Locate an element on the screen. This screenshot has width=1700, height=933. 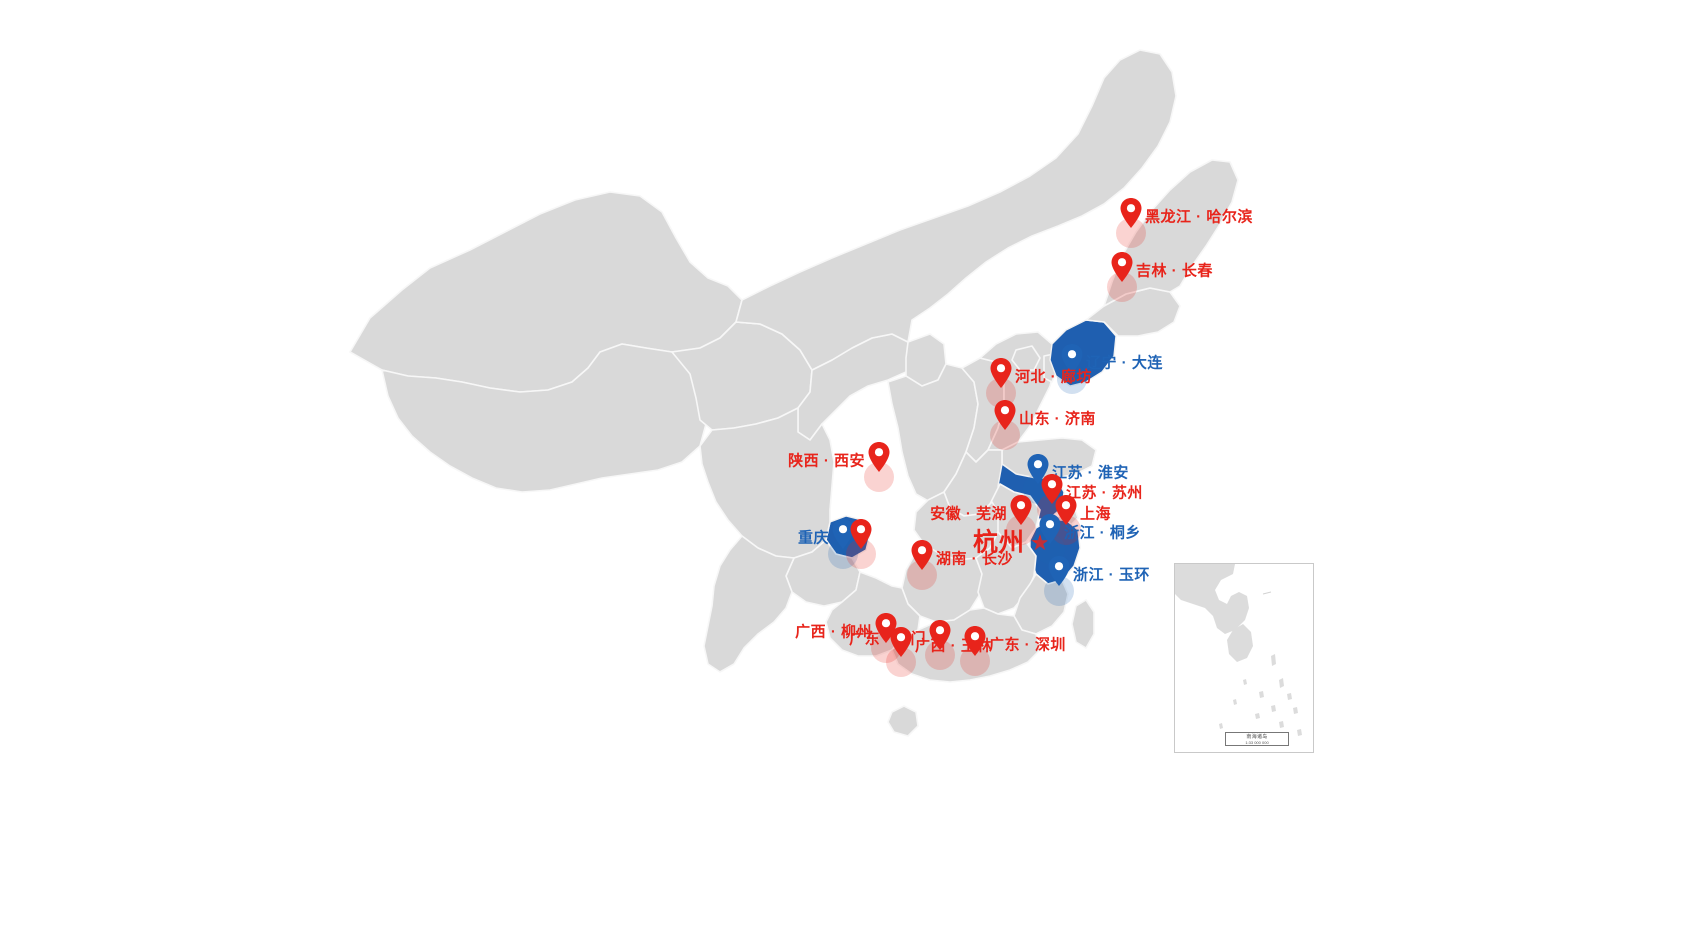
map-label-浙江-桐乡: 浙江 · 桐乡 is located at coordinates (1102, 533).